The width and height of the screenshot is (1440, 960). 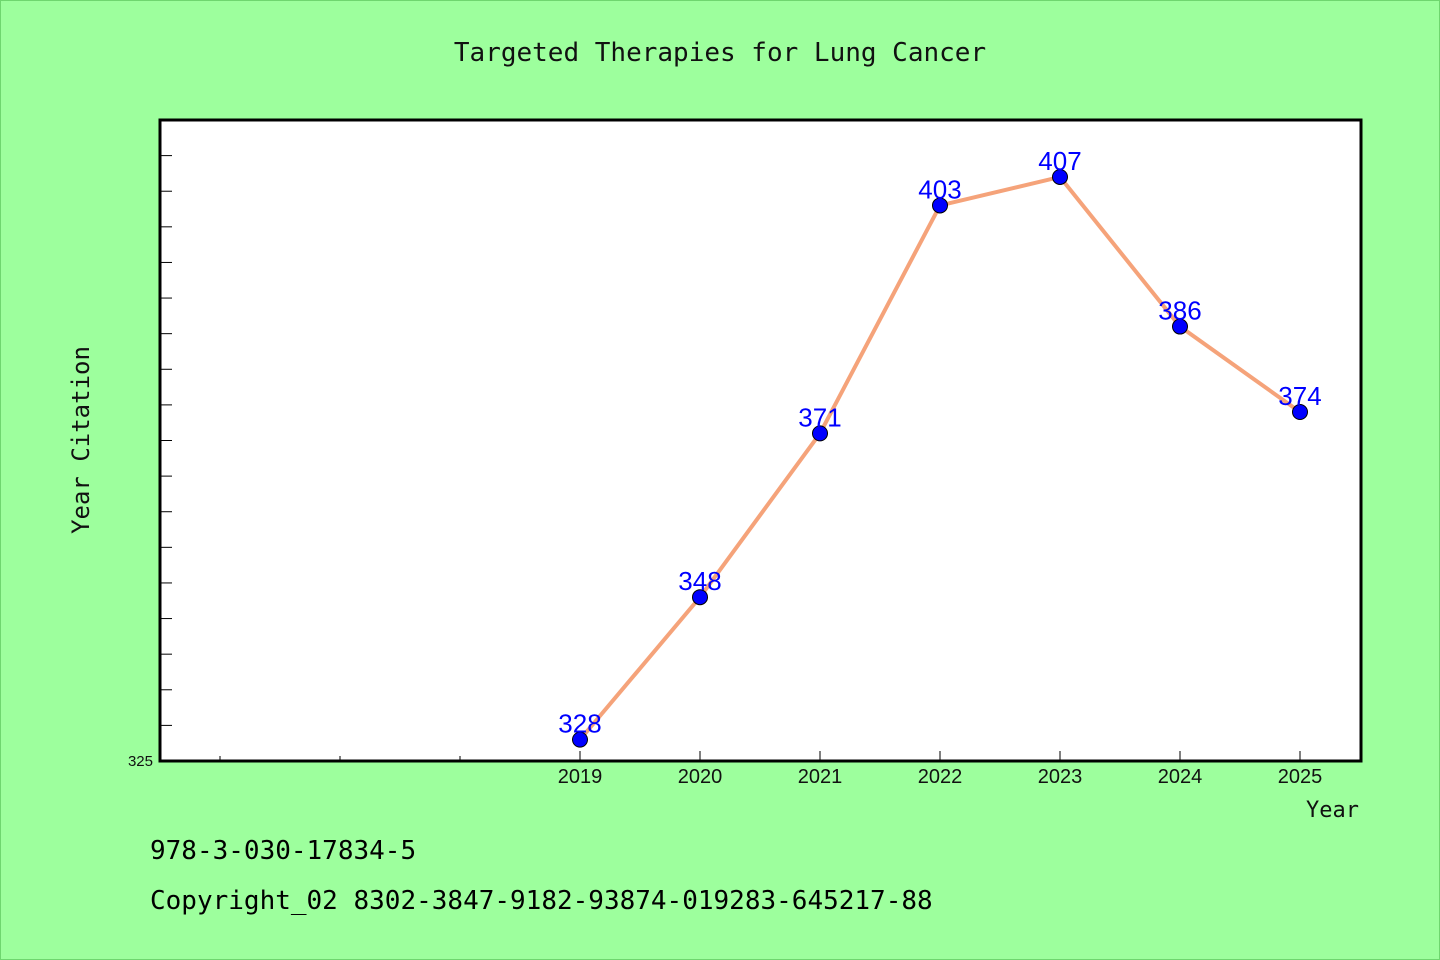 I want to click on x-tick-label: 2023, so click(x=1060, y=777).